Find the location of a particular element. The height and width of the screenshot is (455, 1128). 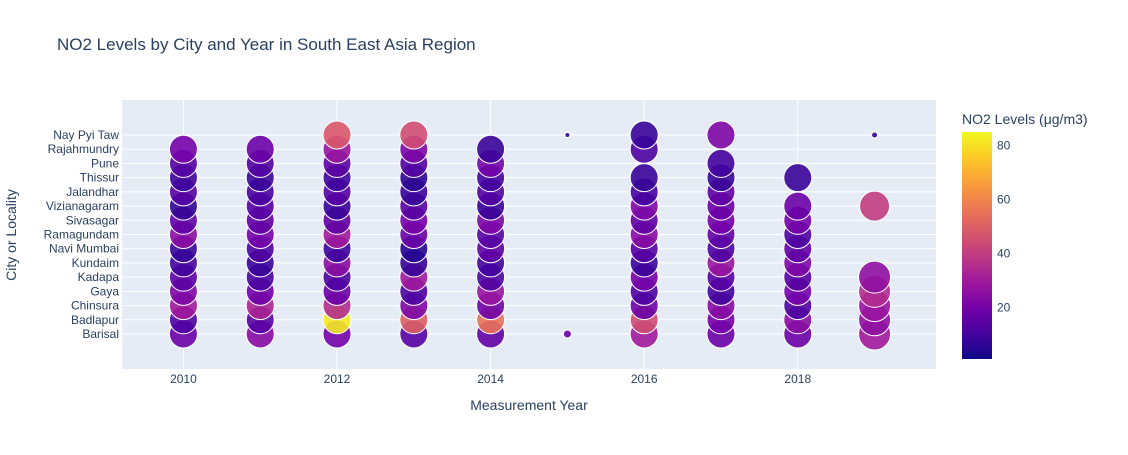

colorbar-gradient is located at coordinates (977, 245).